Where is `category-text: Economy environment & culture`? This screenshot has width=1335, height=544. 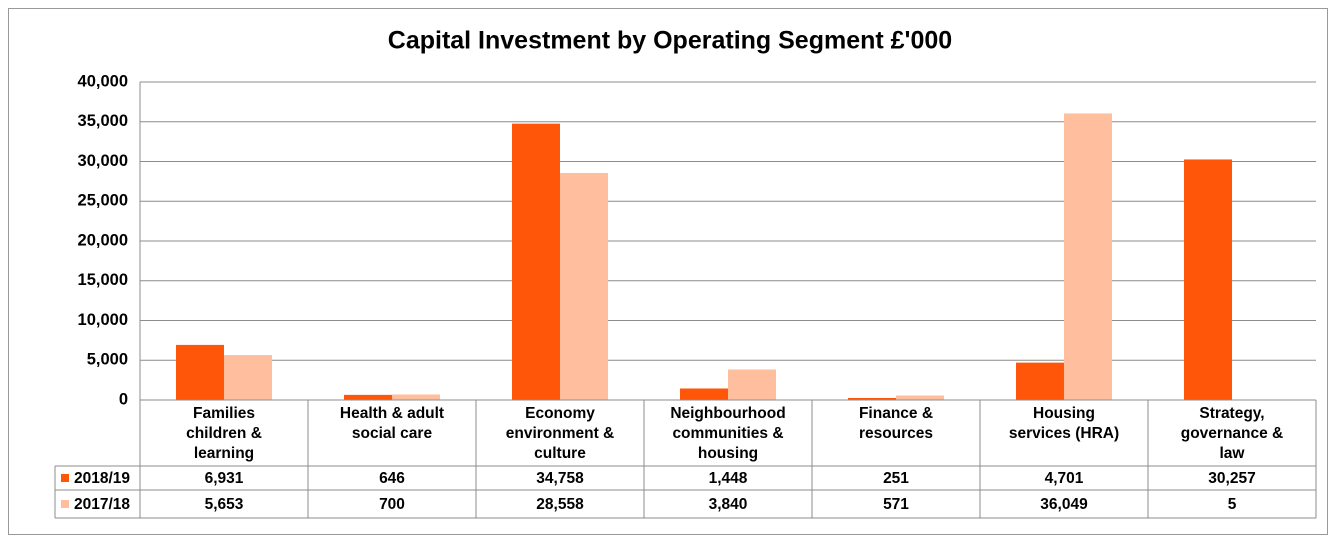
category-text: Economy environment & culture is located at coordinates (560, 433).